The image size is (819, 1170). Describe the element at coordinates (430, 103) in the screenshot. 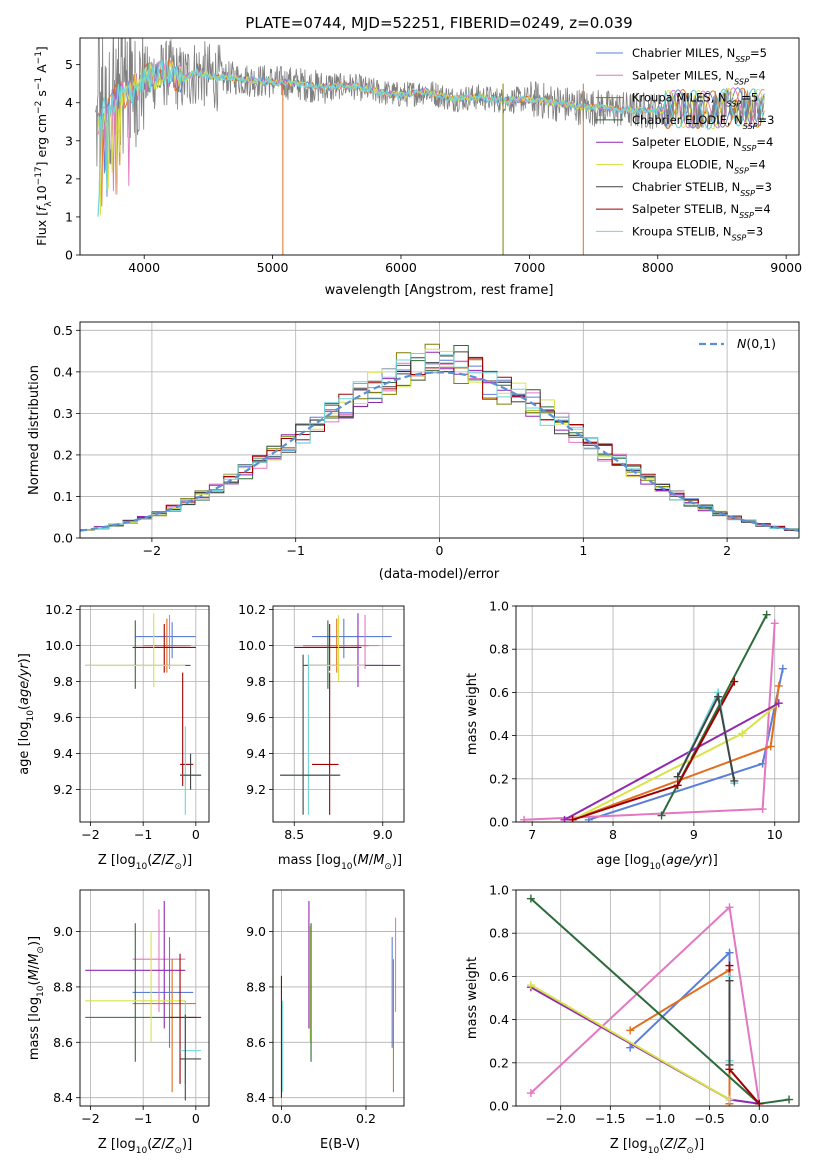

I see `data-spectrum-line` at that location.